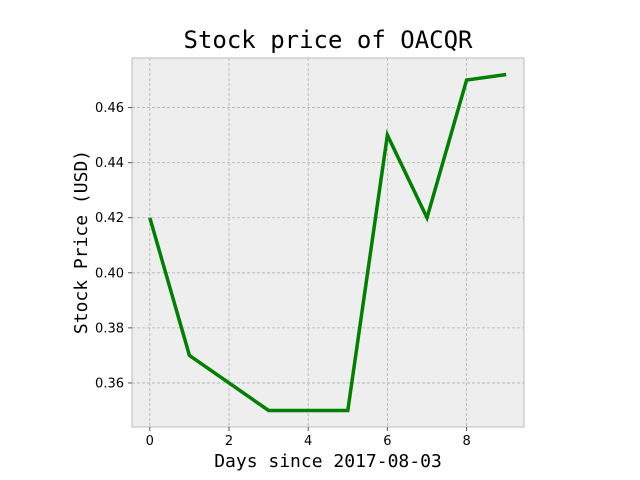 This screenshot has width=640, height=480. What do you see at coordinates (387, 441) in the screenshot?
I see `x-tick-label-3: 6` at bounding box center [387, 441].